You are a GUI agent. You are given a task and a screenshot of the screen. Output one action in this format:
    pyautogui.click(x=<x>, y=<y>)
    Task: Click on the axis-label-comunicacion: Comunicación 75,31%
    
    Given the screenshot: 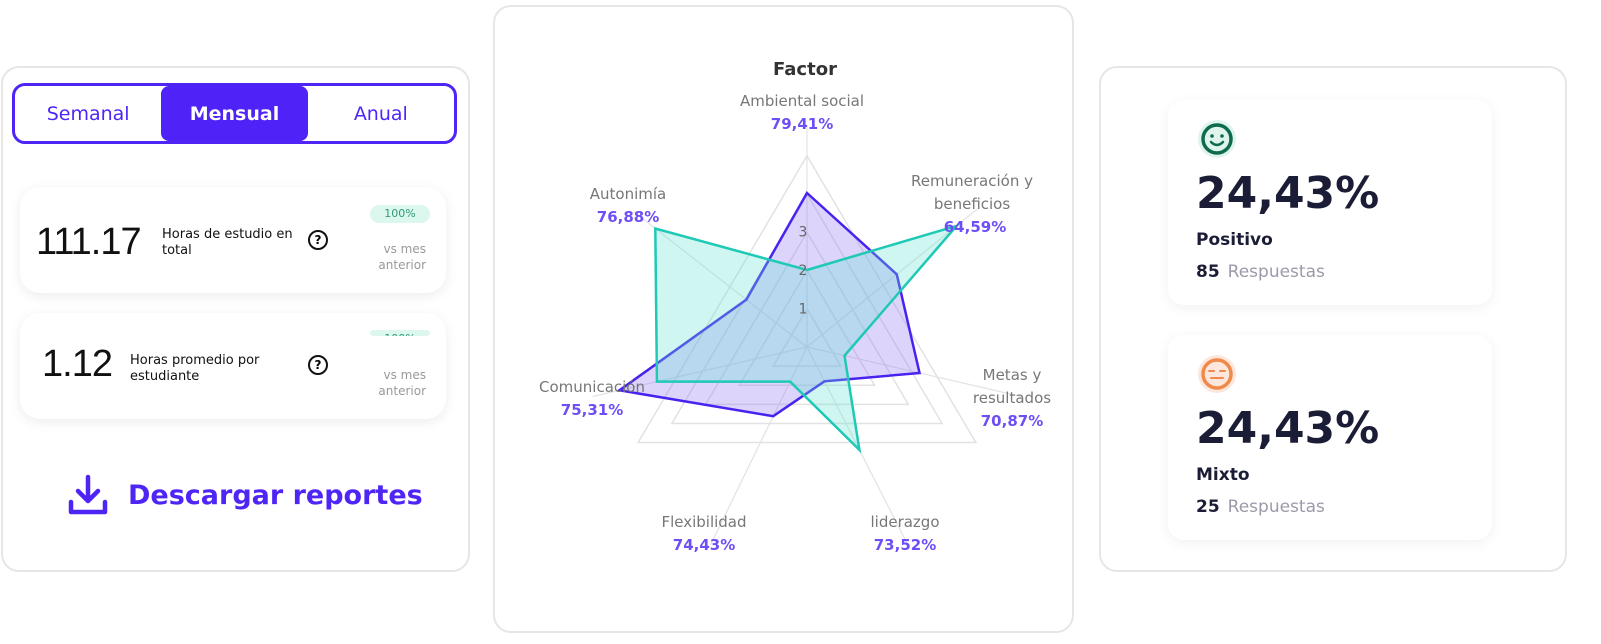 What is the action you would take?
    pyautogui.click(x=592, y=398)
    